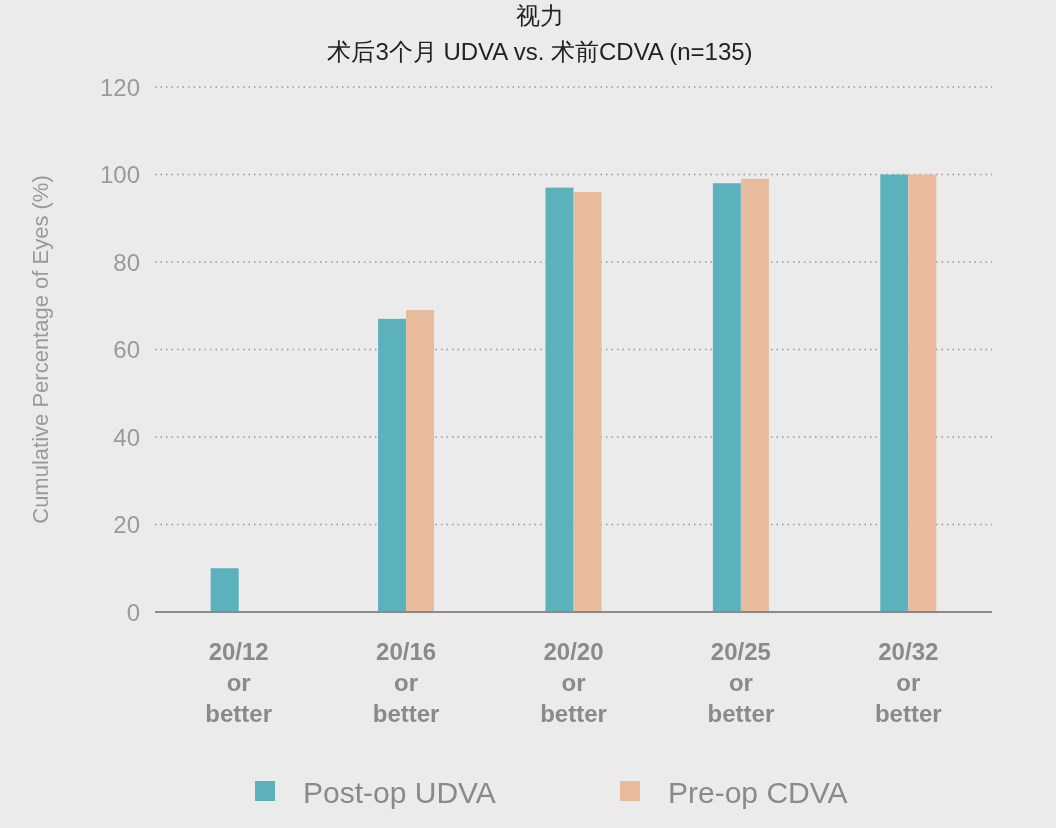  What do you see at coordinates (119, 87) in the screenshot?
I see `y-tick-label: 120` at bounding box center [119, 87].